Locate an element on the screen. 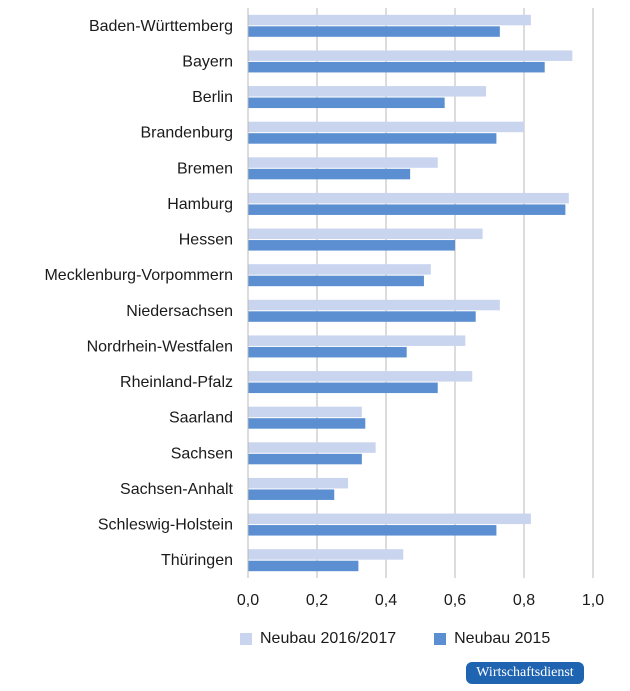 The height and width of the screenshot is (691, 630). legend-item-series-2: Neubau 2015 is located at coordinates (492, 639).